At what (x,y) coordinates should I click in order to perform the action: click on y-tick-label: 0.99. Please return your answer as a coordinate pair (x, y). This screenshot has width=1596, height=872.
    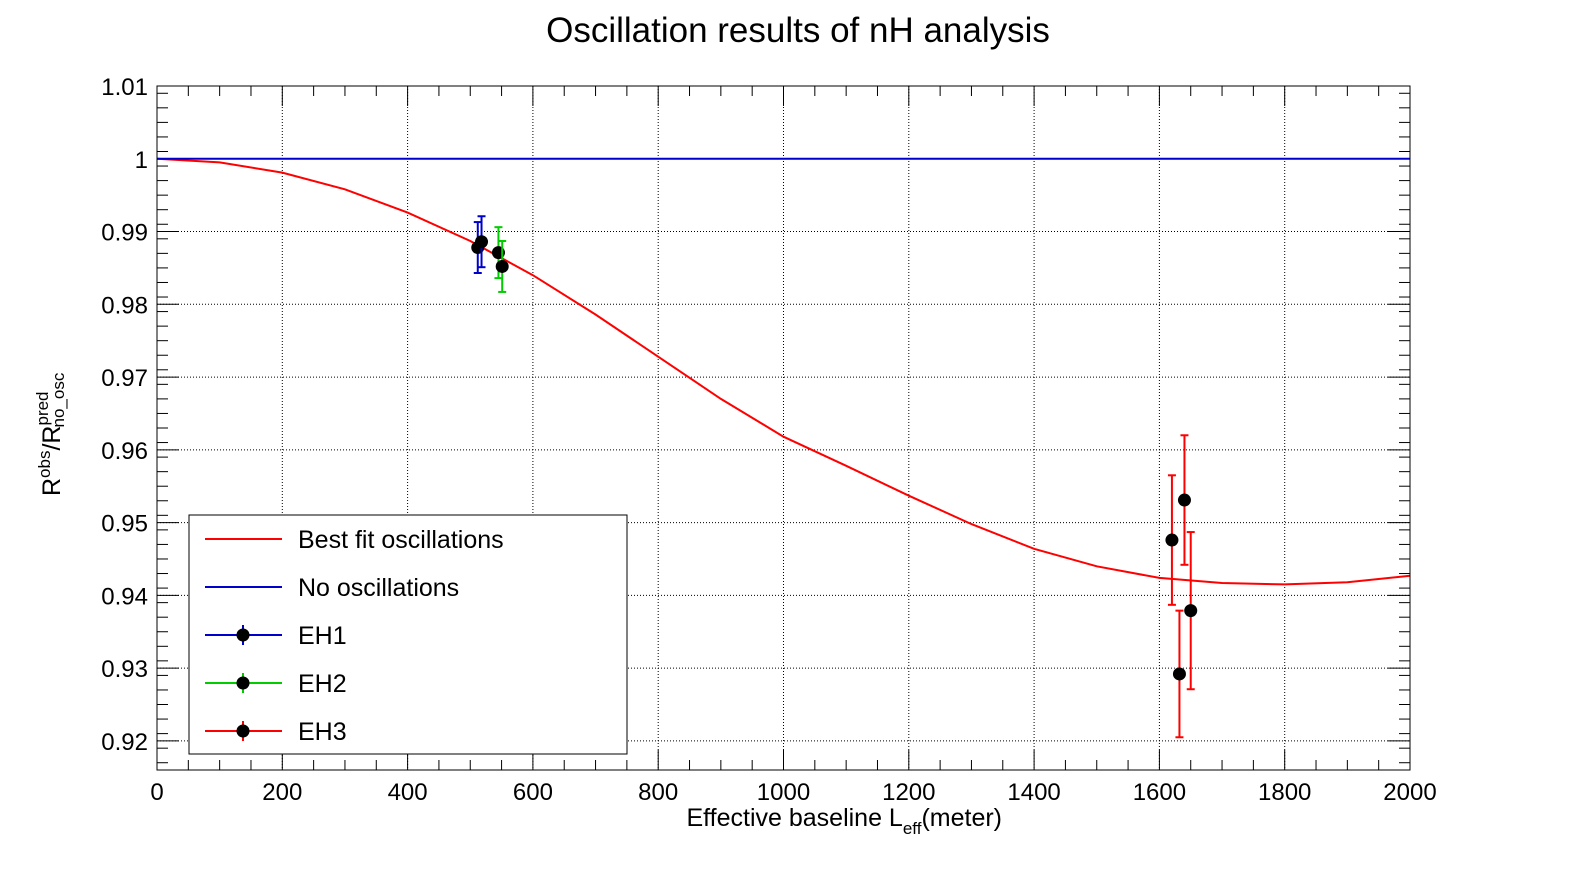
    Looking at the image, I should click on (124, 233).